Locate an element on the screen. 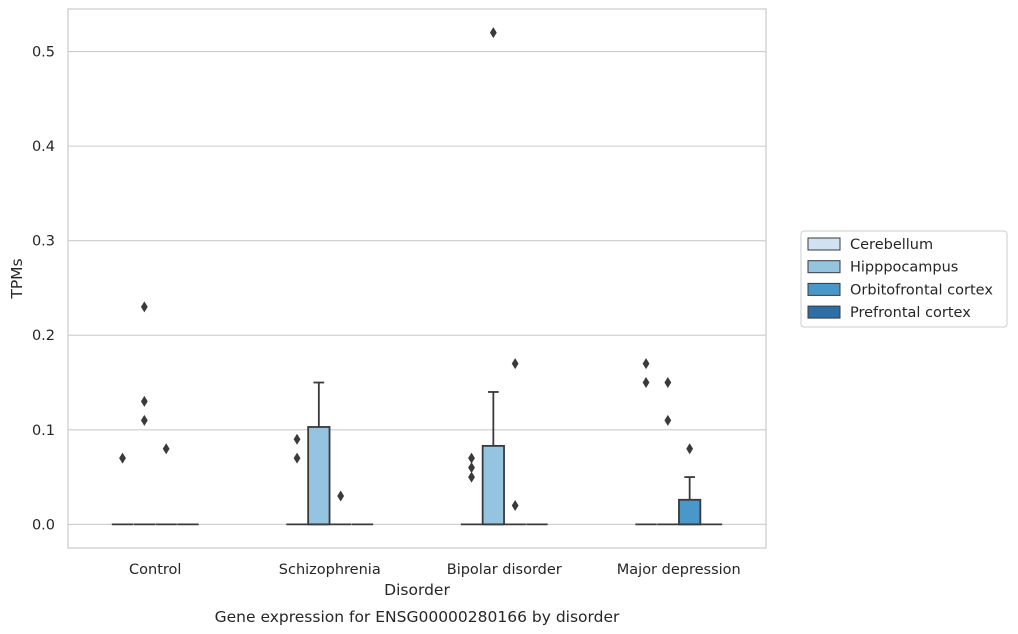  legend-label: Prefrontal cortex is located at coordinates (910, 313).